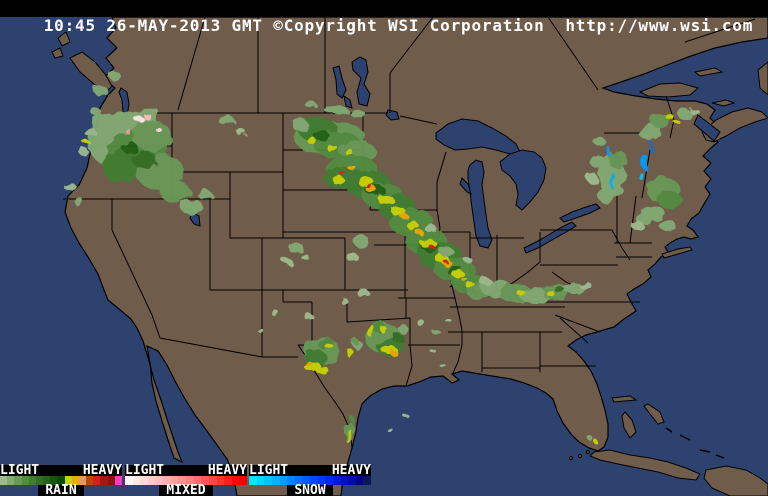 The height and width of the screenshot is (496, 768). What do you see at coordinates (571, 458) in the screenshot?
I see `florida-keys` at bounding box center [571, 458].